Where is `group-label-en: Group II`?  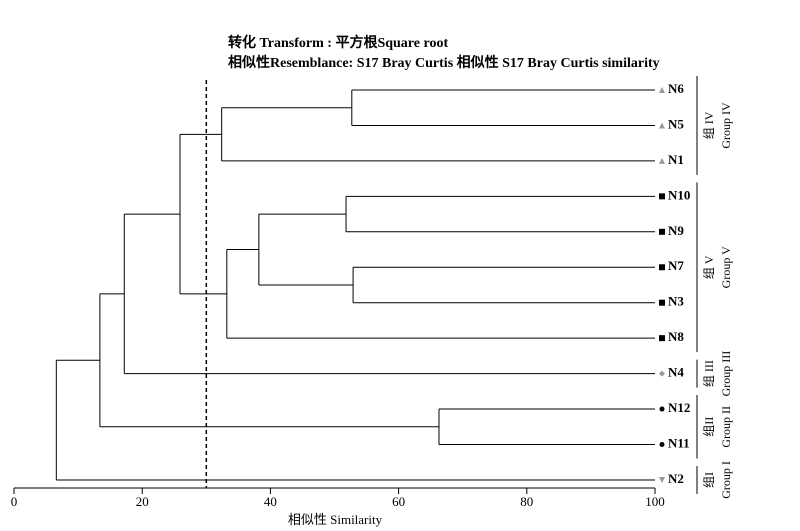
group-label-en: Group II is located at coordinates (726, 427).